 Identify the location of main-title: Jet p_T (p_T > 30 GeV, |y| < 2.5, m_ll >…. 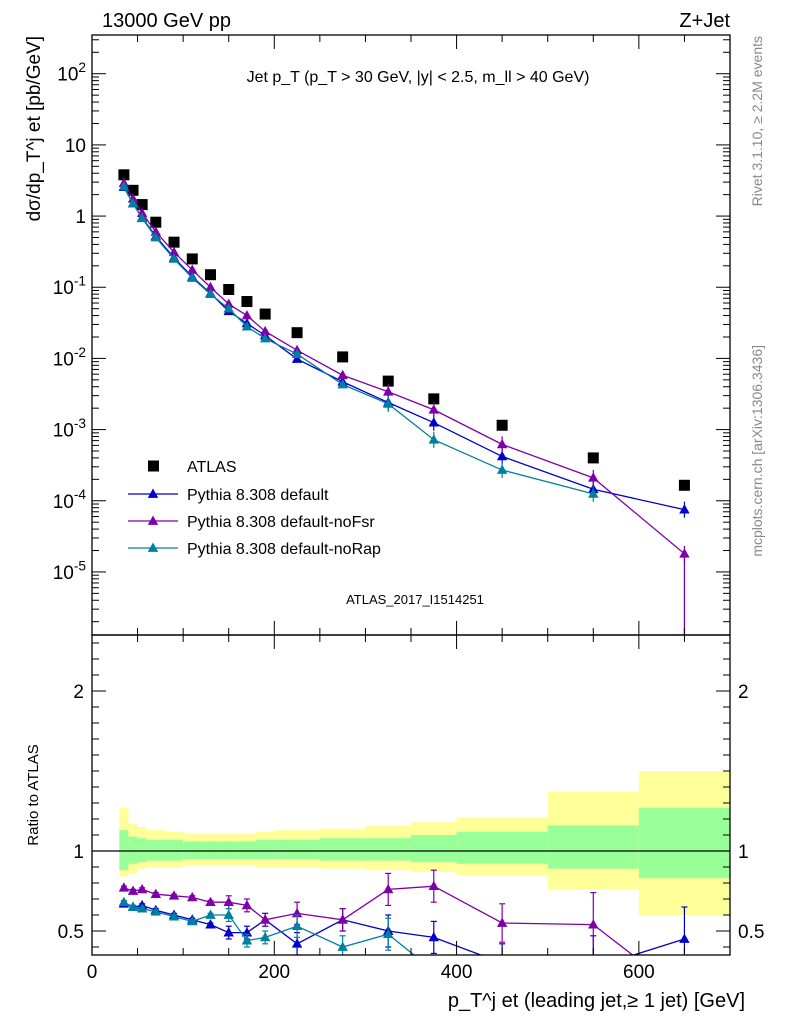
(418, 77).